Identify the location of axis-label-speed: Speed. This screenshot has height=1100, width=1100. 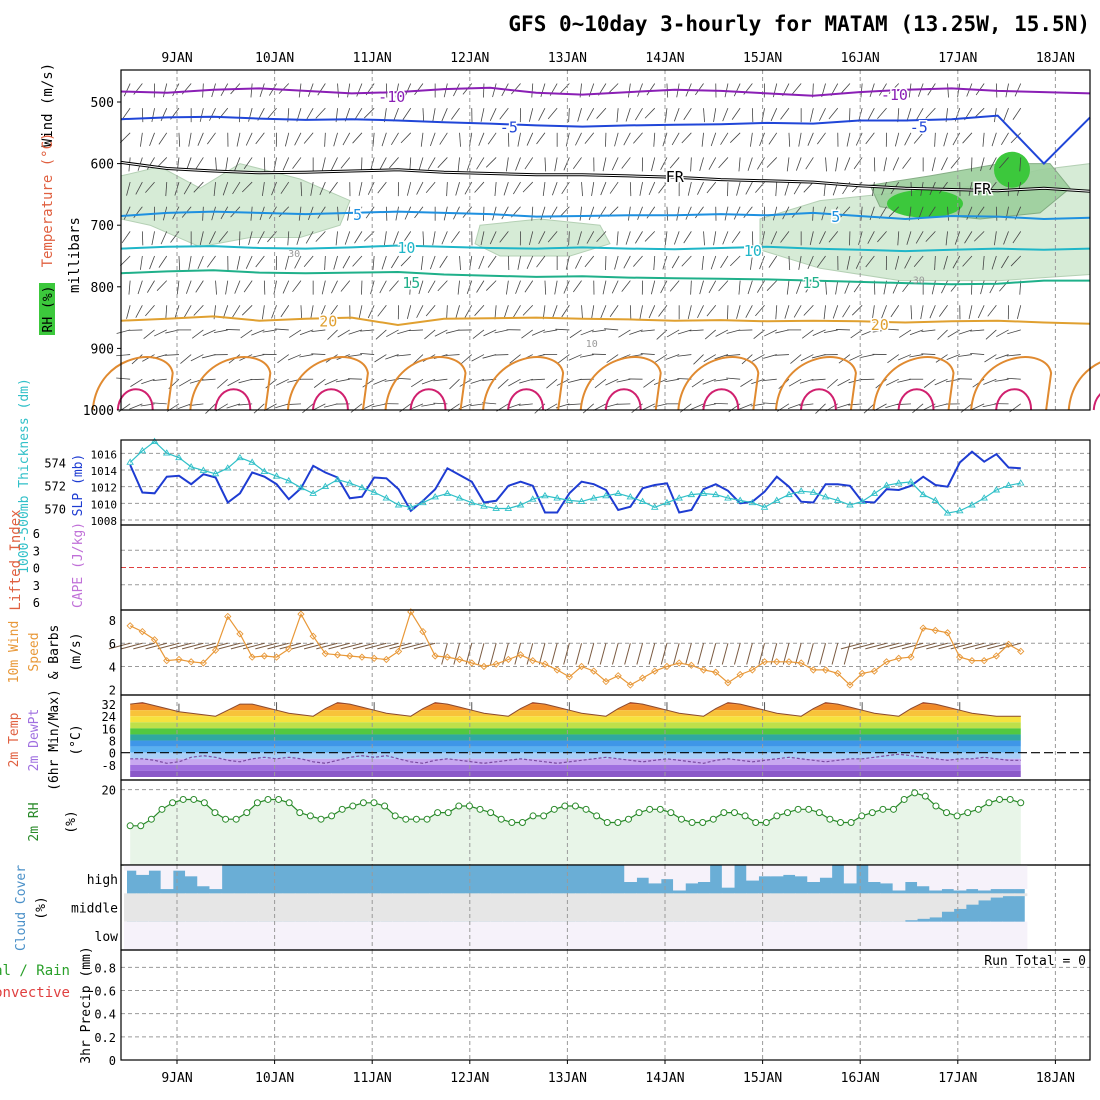
(34, 651).